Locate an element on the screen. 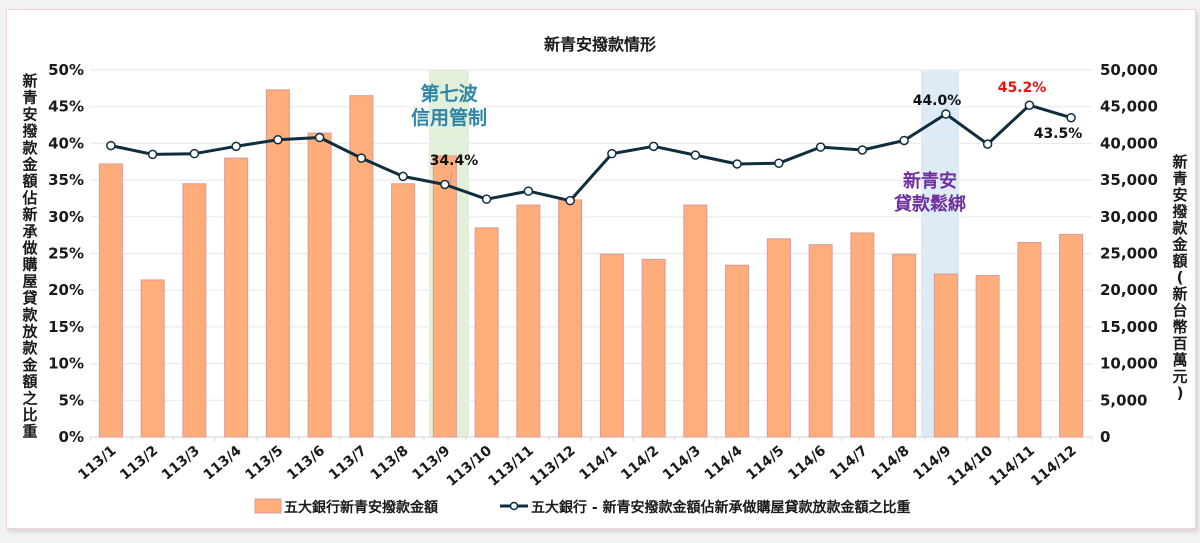 The height and width of the screenshot is (543, 1200). right-axis-tick-label: 25,000 is located at coordinates (1129, 254).